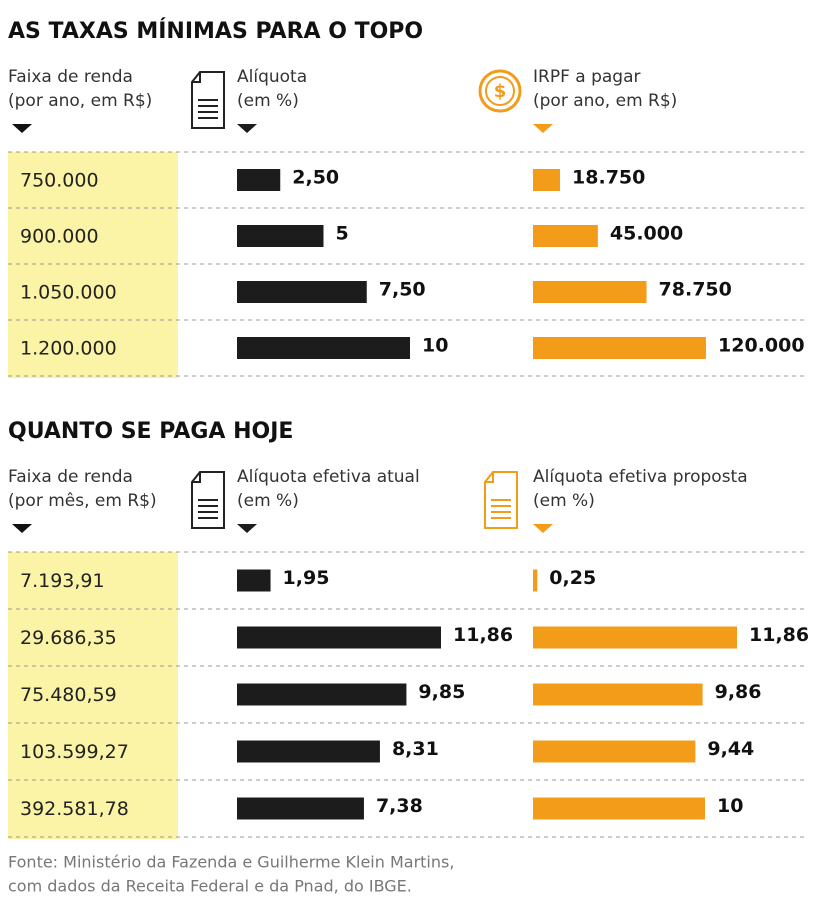  Describe the element at coordinates (68, 293) in the screenshot. I see `category-label: 1.050.000` at that location.